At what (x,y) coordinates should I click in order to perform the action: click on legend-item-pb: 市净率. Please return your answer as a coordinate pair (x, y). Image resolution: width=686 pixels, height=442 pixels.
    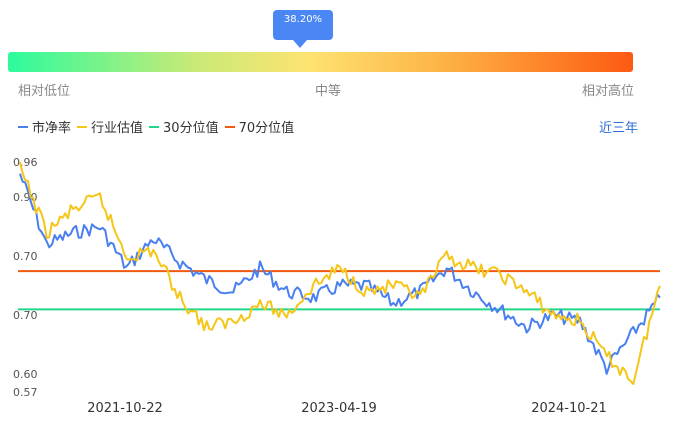
    Looking at the image, I should click on (44, 126).